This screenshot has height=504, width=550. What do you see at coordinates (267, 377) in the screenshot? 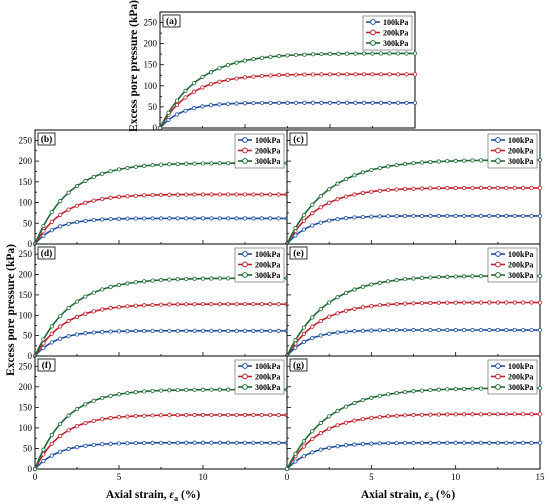
I see `panel-f-legend-label-200kPa: 200kPa` at bounding box center [267, 377].